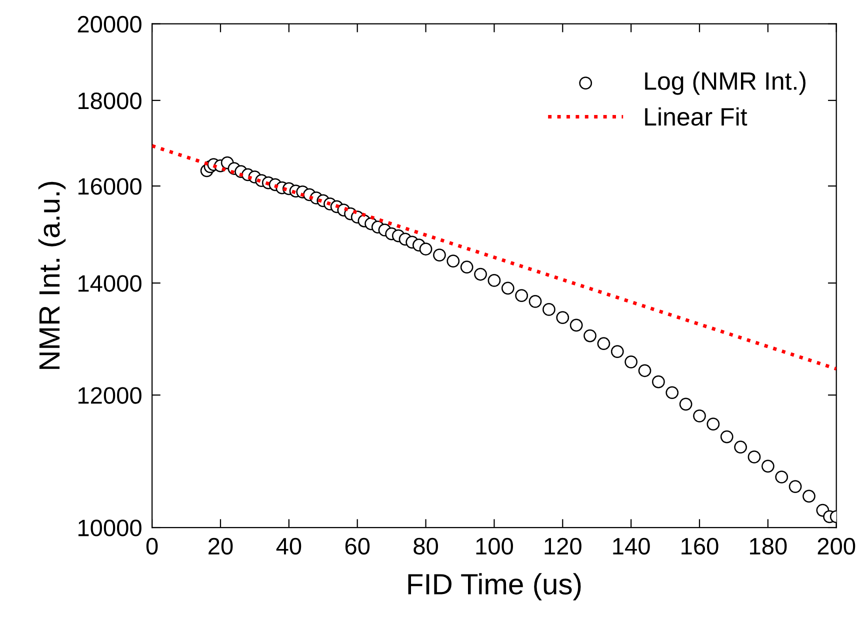 The image size is (864, 628). Describe the element at coordinates (110, 283) in the screenshot. I see `y-tick-label: 14000` at that location.